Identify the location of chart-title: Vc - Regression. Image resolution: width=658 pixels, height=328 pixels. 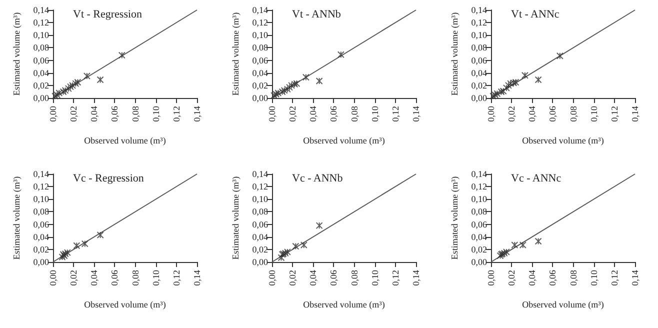
(108, 178).